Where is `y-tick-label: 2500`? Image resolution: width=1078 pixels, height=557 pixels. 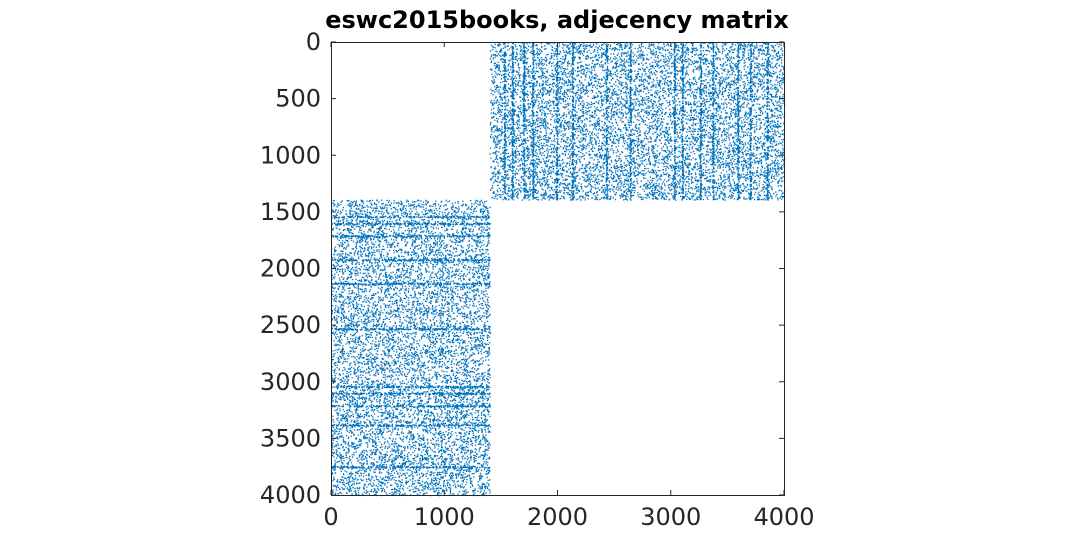 y-tick-label: 2500 is located at coordinates (290, 325).